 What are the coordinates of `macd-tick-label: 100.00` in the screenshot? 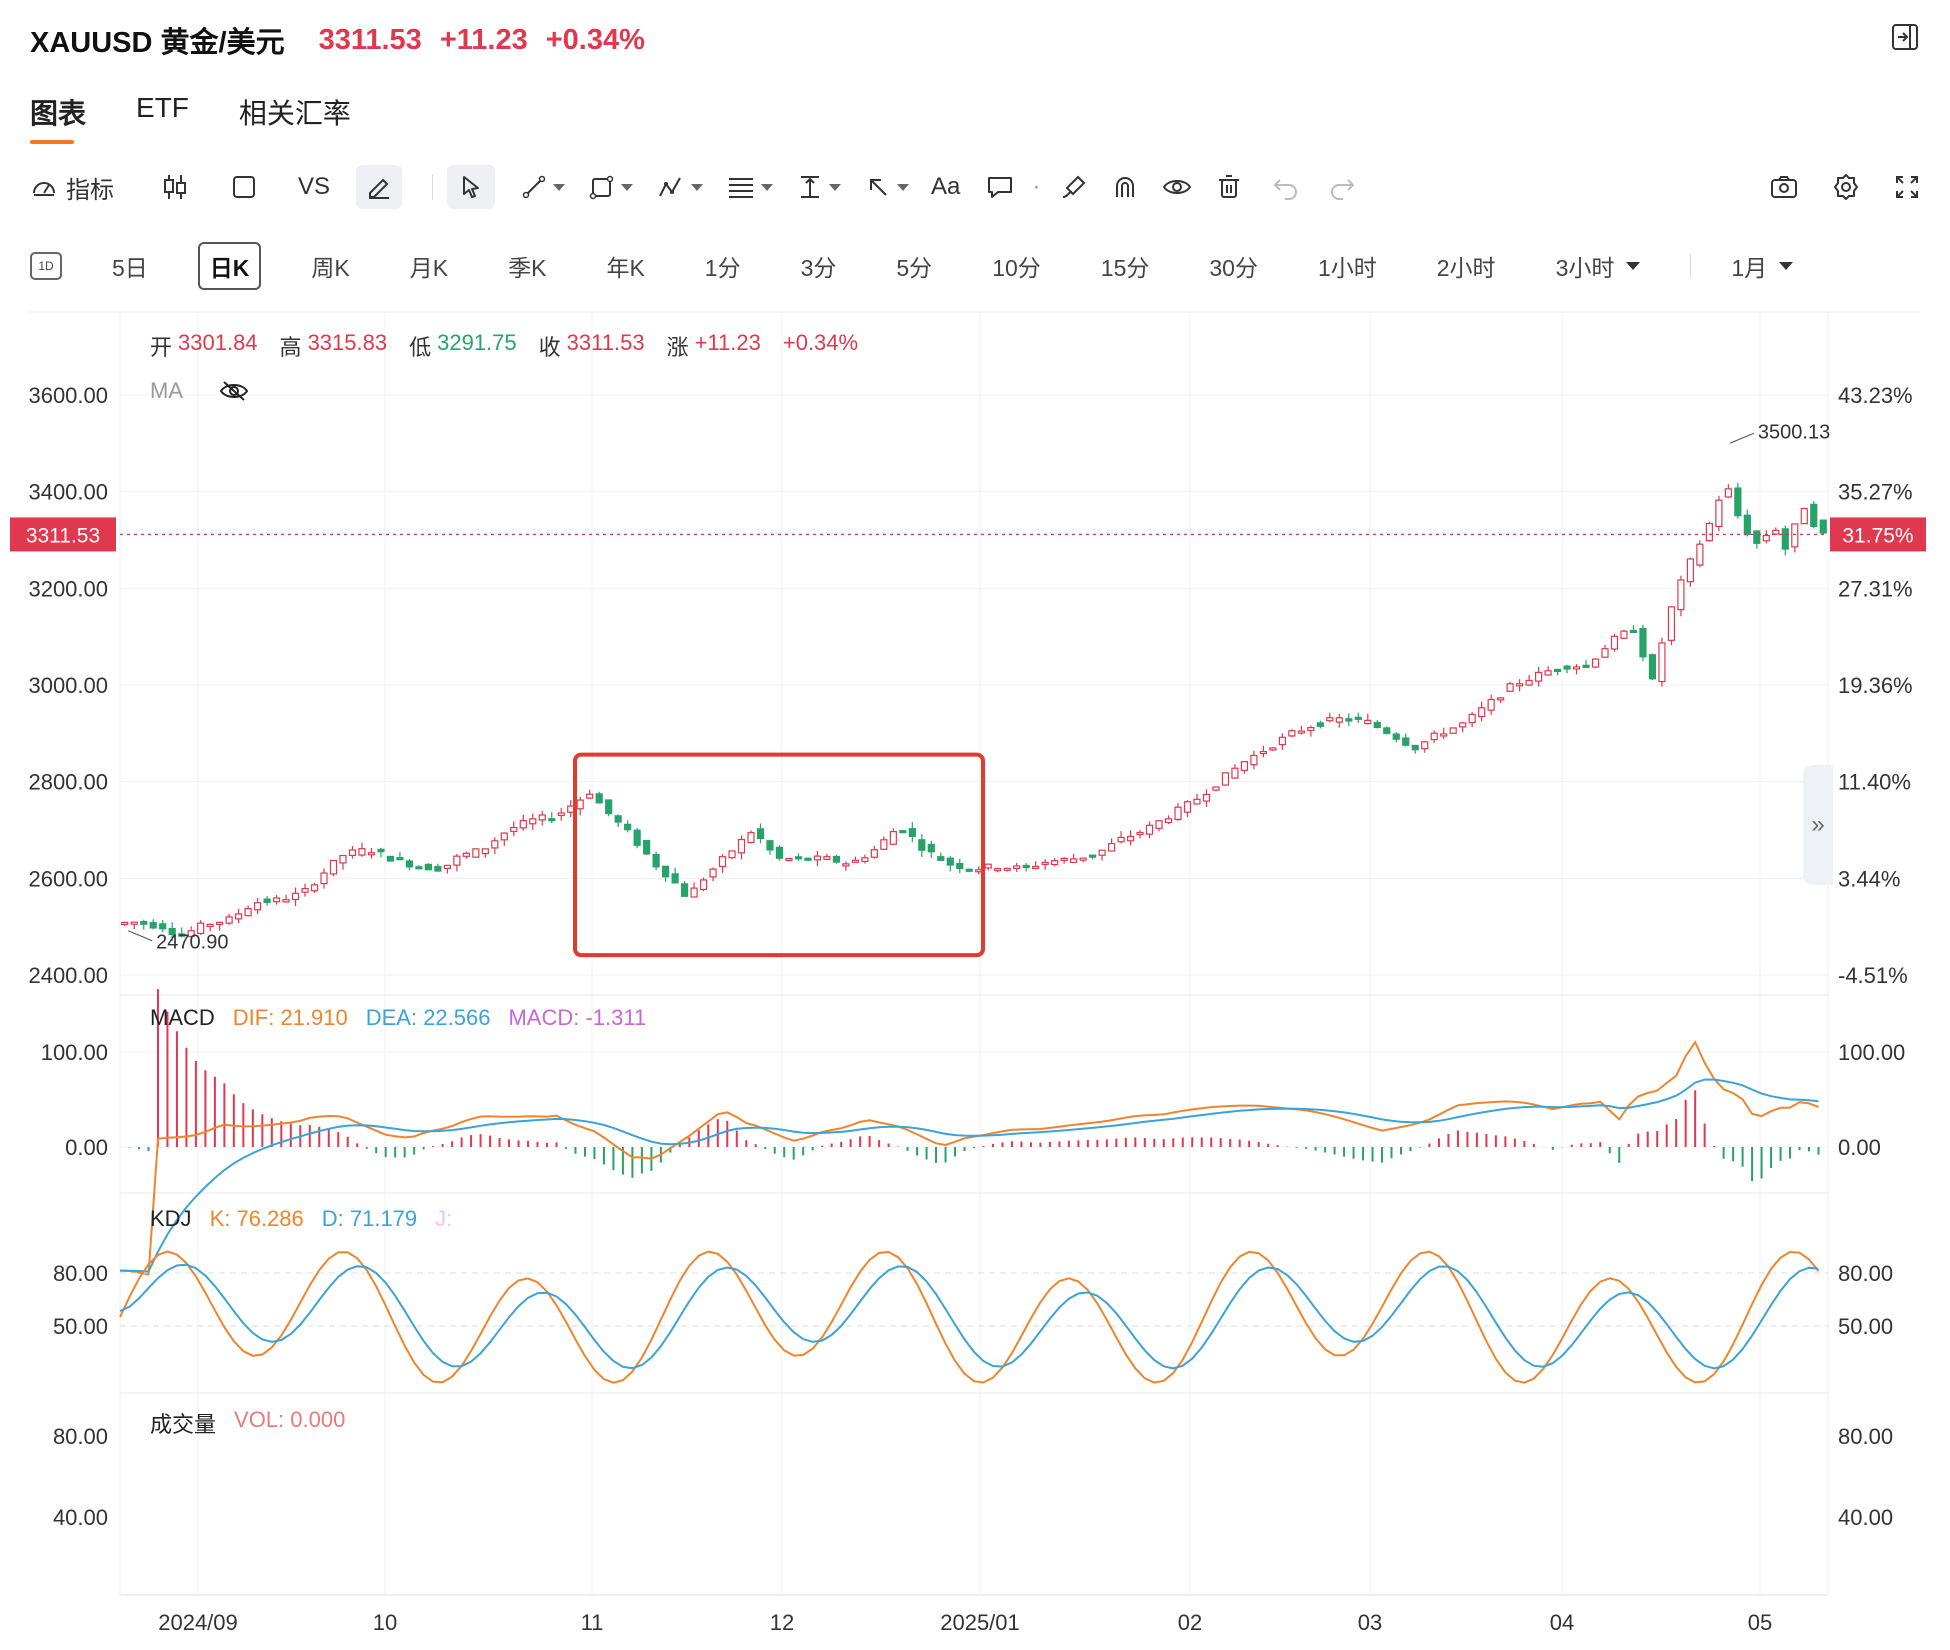 It's located at (74, 1052).